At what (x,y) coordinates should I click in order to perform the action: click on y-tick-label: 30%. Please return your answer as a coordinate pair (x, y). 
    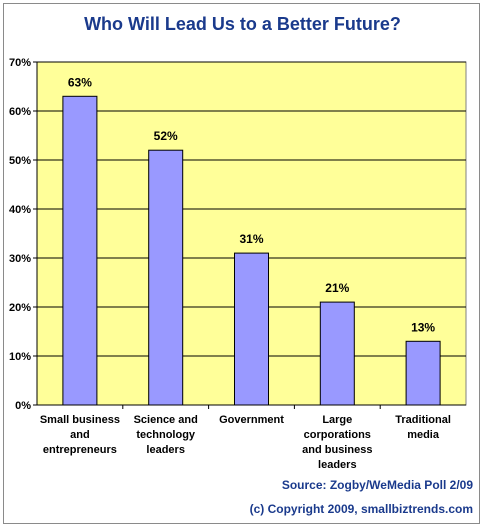
    Looking at the image, I should click on (20, 259).